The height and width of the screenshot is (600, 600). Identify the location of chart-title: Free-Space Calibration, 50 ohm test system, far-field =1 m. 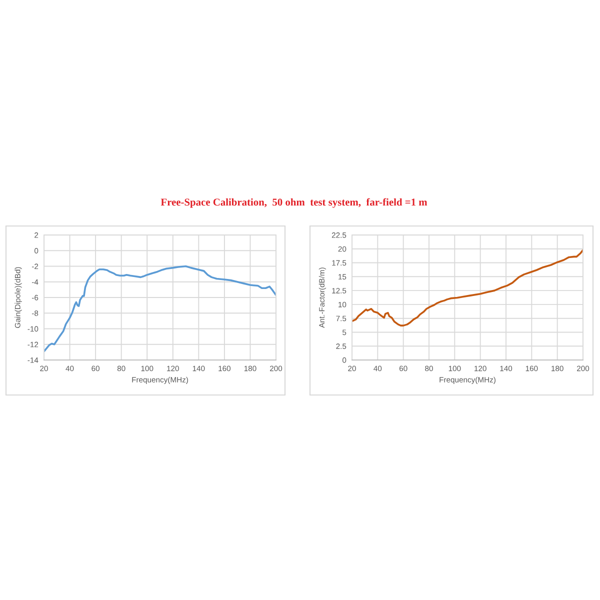
(294, 203).